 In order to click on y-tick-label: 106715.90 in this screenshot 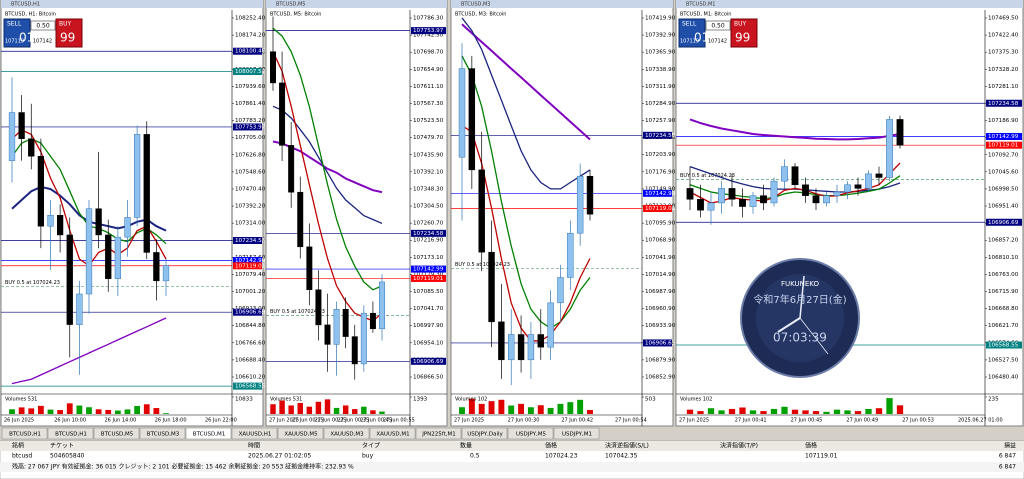, I will do `click(1003, 292)`.